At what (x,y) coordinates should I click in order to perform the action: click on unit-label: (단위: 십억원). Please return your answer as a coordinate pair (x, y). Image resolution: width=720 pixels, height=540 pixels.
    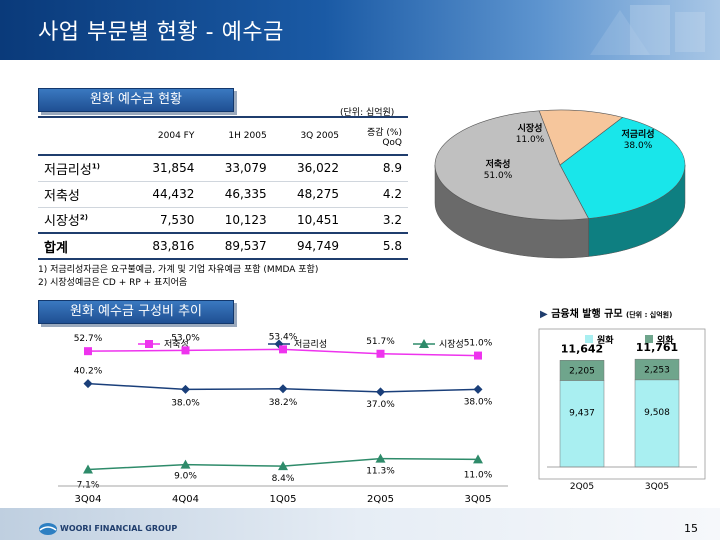
    Looking at the image, I should click on (367, 113).